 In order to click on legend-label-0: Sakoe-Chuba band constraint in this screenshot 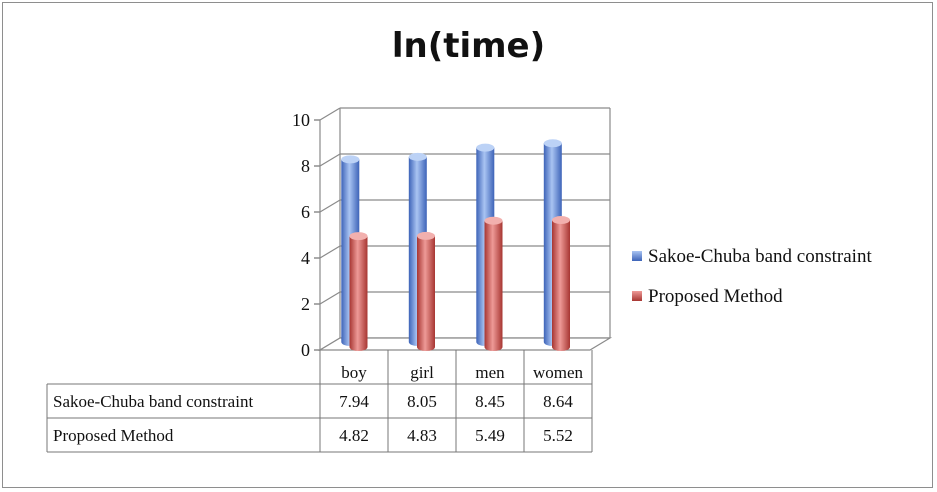, I will do `click(760, 256)`.